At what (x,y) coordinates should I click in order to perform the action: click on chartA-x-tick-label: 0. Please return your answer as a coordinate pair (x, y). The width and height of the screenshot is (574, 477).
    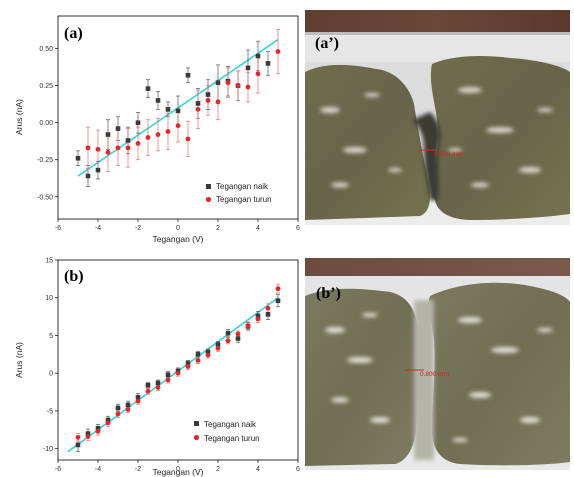
    Looking at the image, I should click on (178, 228).